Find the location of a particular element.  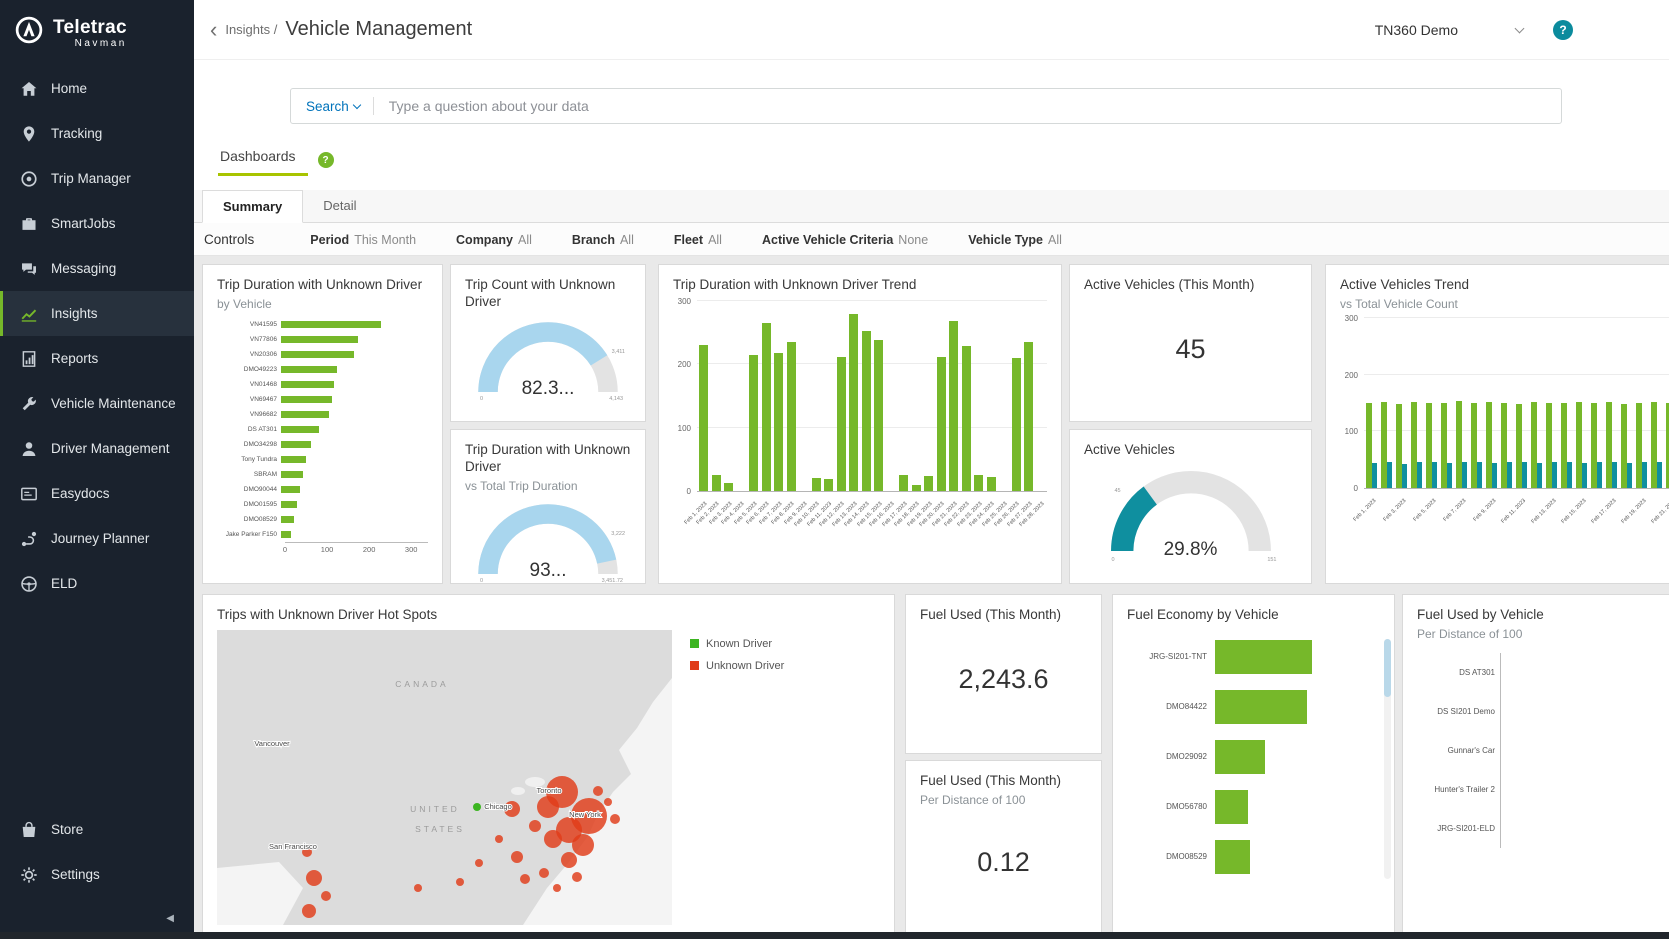

back-chevron-icon: ‹ is located at coordinates (214, 29).